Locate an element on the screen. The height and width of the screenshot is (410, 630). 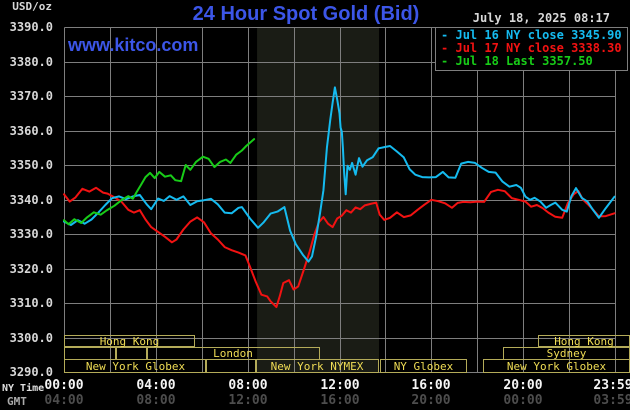
kitco-watermark-link: www.kitco.com is located at coordinates (133, 45).